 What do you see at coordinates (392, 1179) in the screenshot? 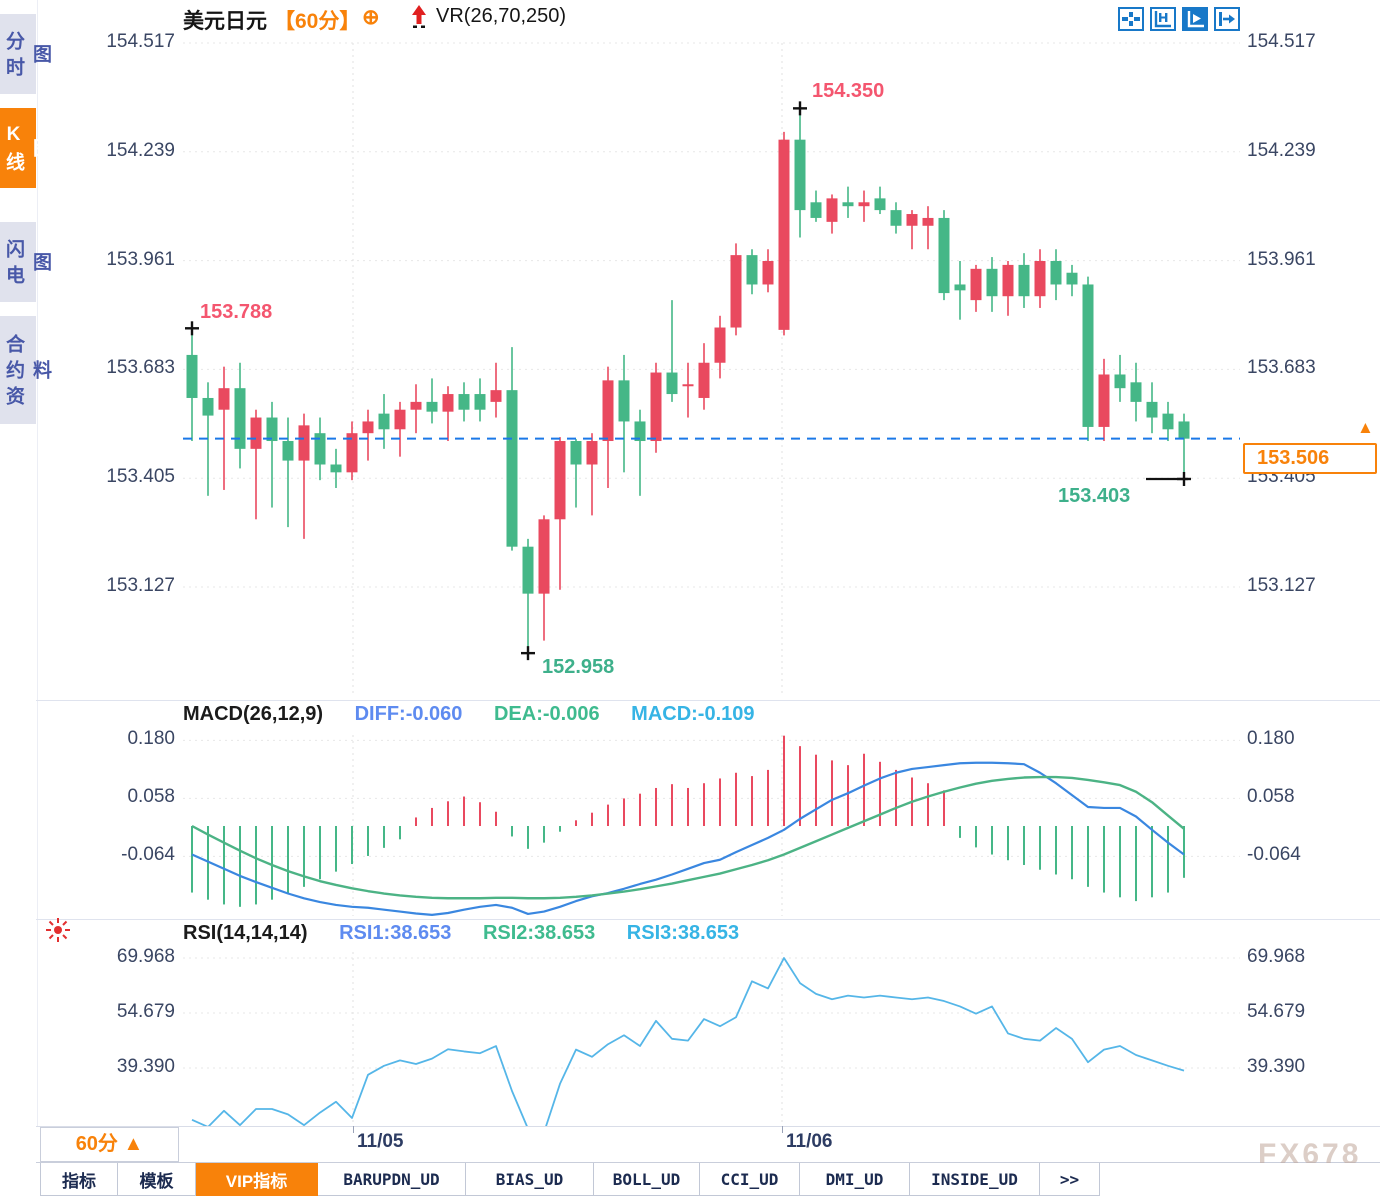
I see `bottom-tab-4: BARUPDN_UD` at bounding box center [392, 1179].